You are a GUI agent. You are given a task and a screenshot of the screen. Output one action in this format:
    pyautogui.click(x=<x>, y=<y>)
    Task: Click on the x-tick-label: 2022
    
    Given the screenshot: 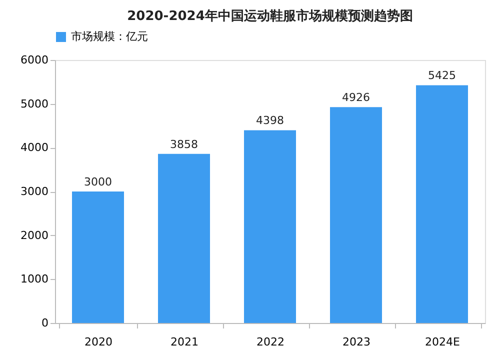 What is the action you would take?
    pyautogui.click(x=270, y=342)
    